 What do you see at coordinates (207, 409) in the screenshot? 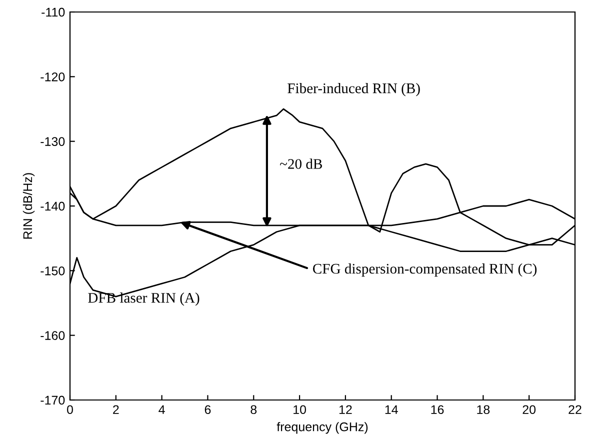
I see `x-tick-label: 6` at bounding box center [207, 409].